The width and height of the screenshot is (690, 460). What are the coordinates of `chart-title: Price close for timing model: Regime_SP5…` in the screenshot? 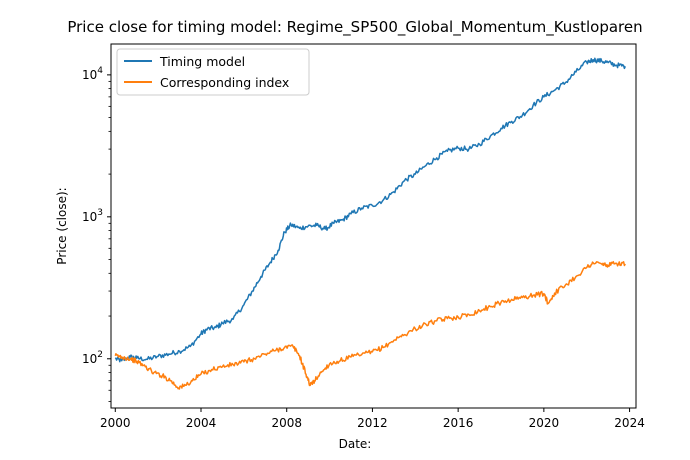 It's located at (354, 27).